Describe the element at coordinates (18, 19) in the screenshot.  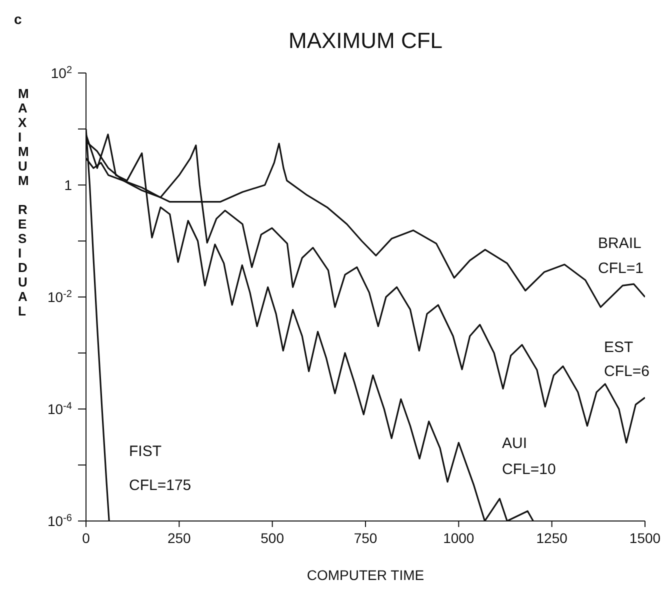
I see `text: c` at that location.